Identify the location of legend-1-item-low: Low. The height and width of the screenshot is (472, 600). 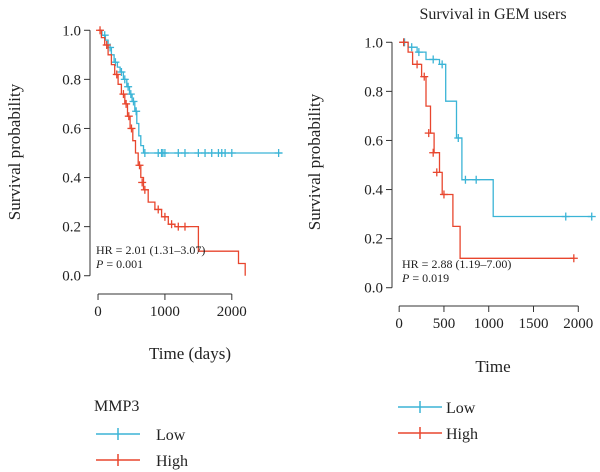
(141, 435).